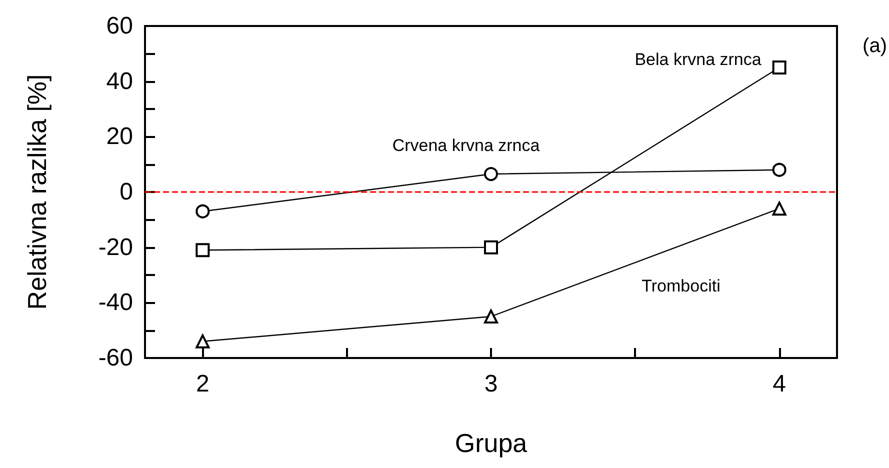 Image resolution: width=889 pixels, height=468 pixels. What do you see at coordinates (203, 384) in the screenshot?
I see `x-tick-label: 2` at bounding box center [203, 384].